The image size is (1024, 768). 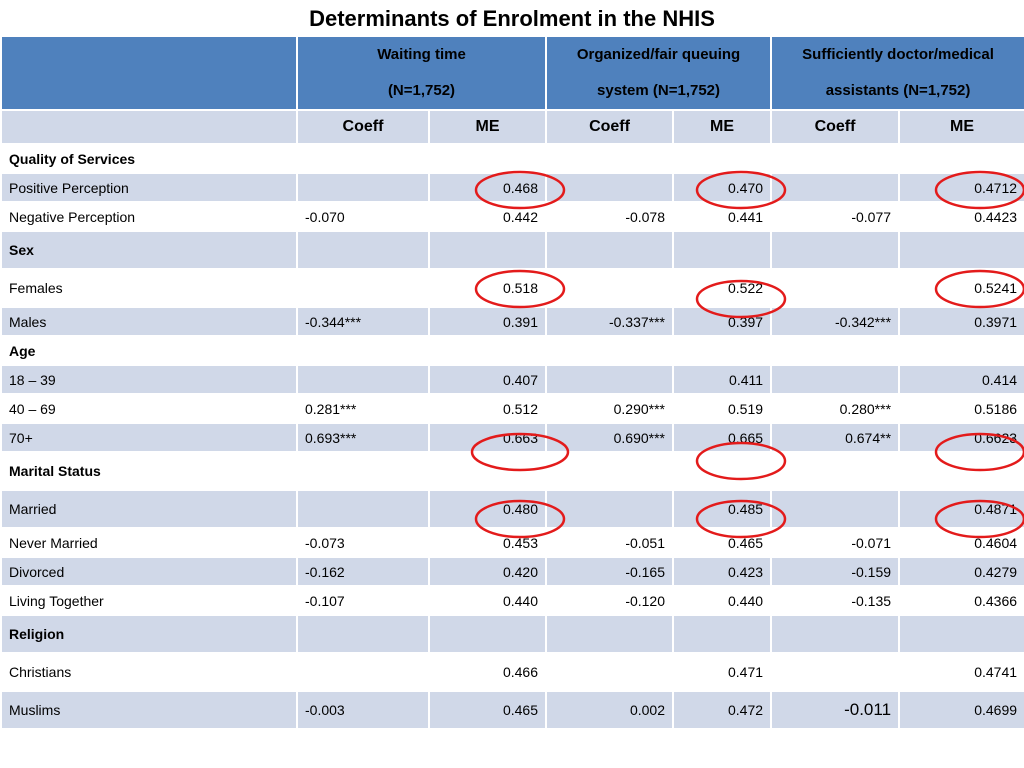 I want to click on section-row: Age, so click(x=512, y=350).